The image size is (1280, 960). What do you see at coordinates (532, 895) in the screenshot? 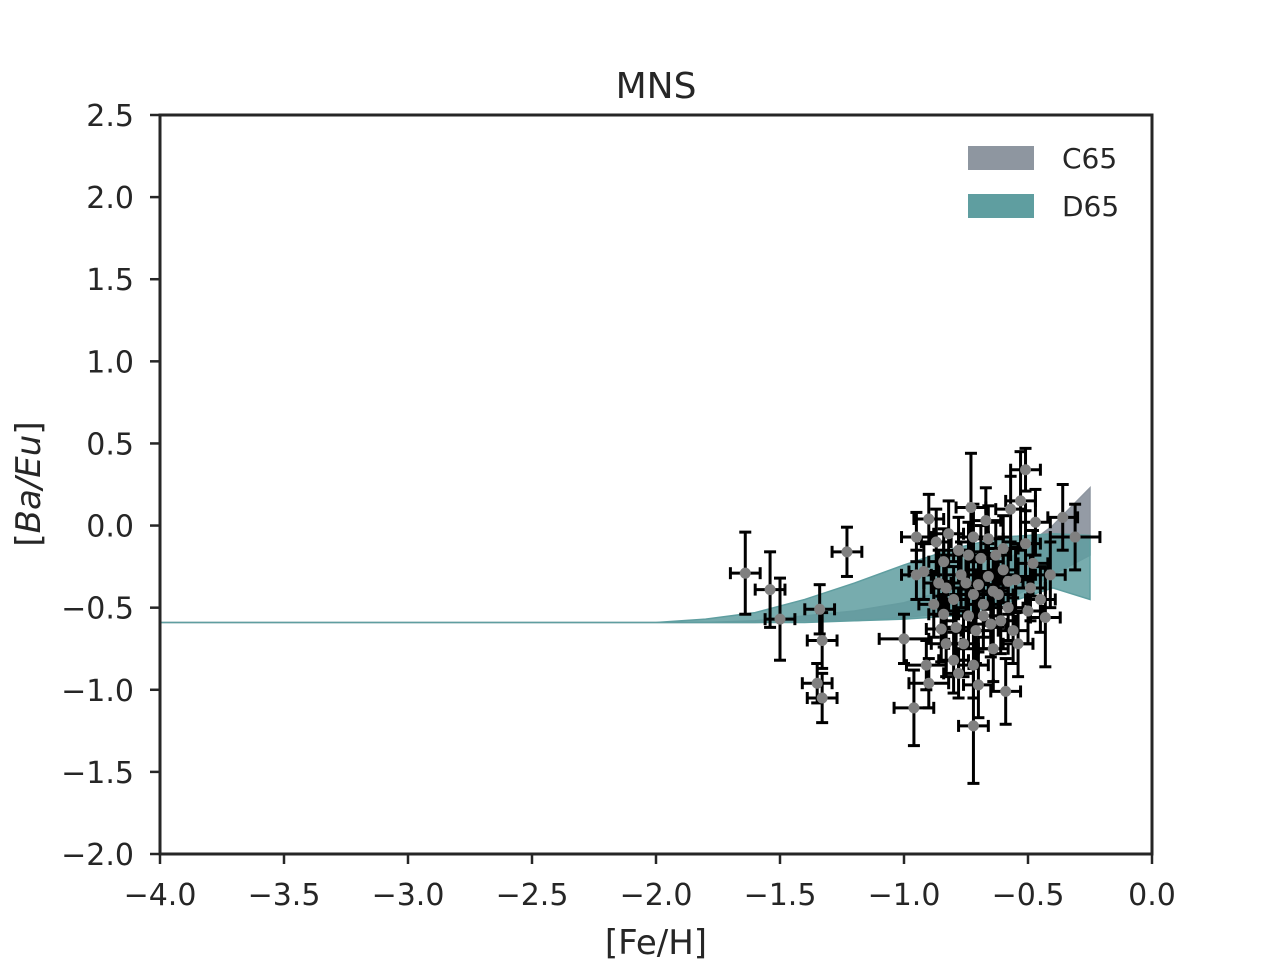
I see `x-tick-label: −2.5` at bounding box center [532, 895].